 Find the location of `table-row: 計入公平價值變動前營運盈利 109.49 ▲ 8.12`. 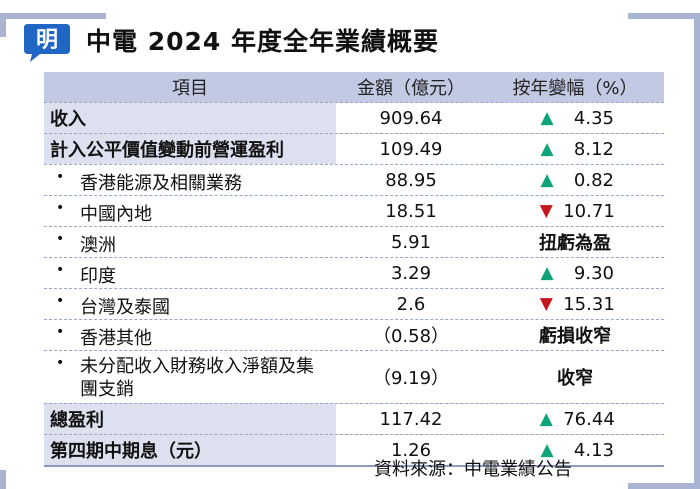

table-row: 計入公平價值變動前營運盈利 109.49 ▲ 8.12 is located at coordinates (354, 148).